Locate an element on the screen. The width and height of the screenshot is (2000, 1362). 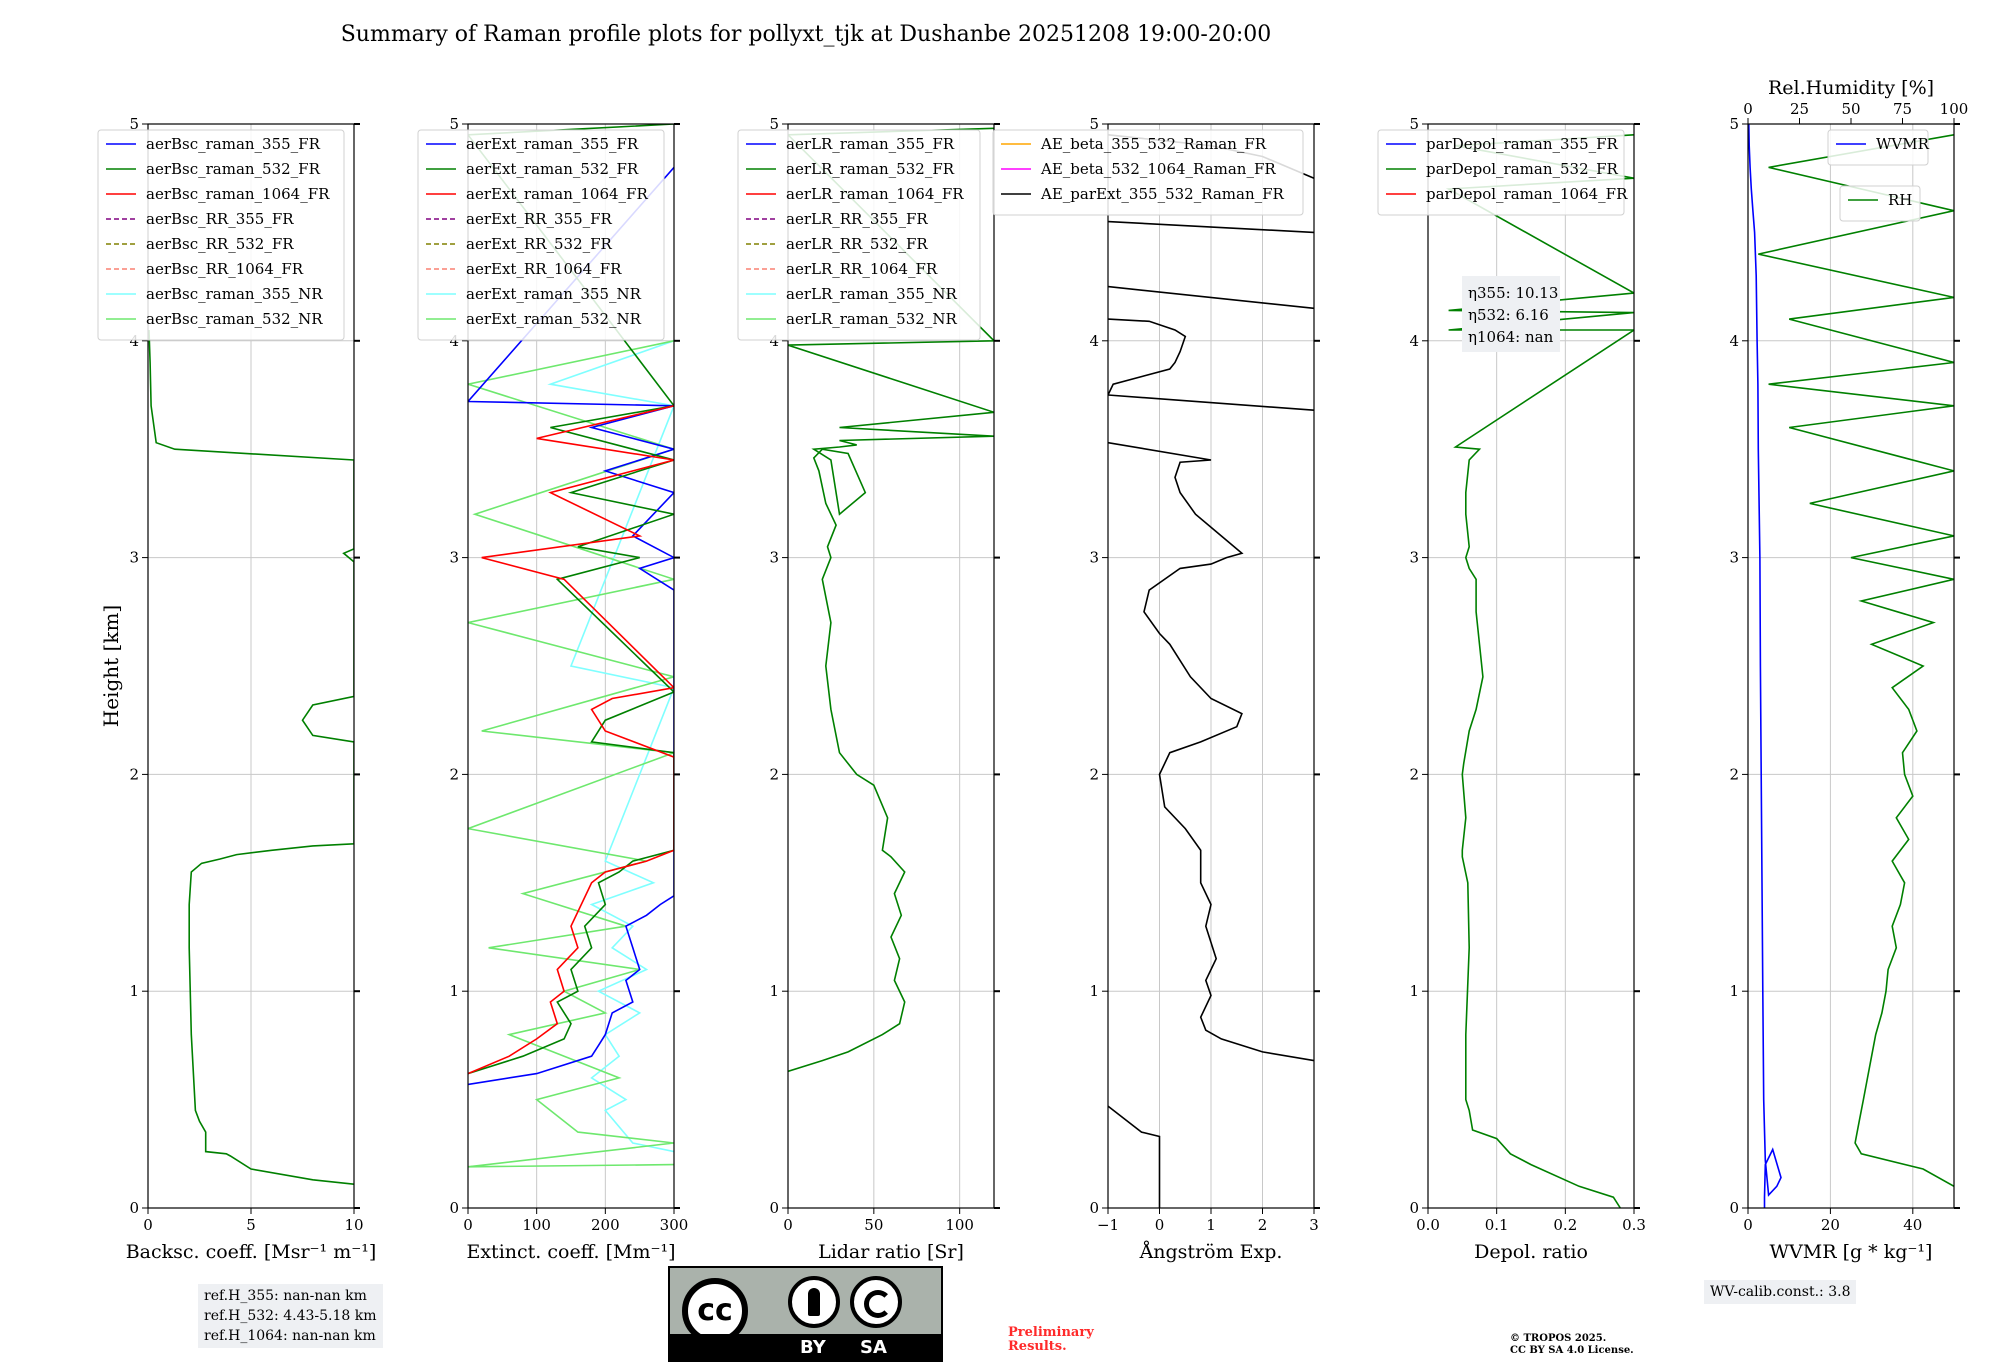
x-tick-label: 100 is located at coordinates (536, 1225).